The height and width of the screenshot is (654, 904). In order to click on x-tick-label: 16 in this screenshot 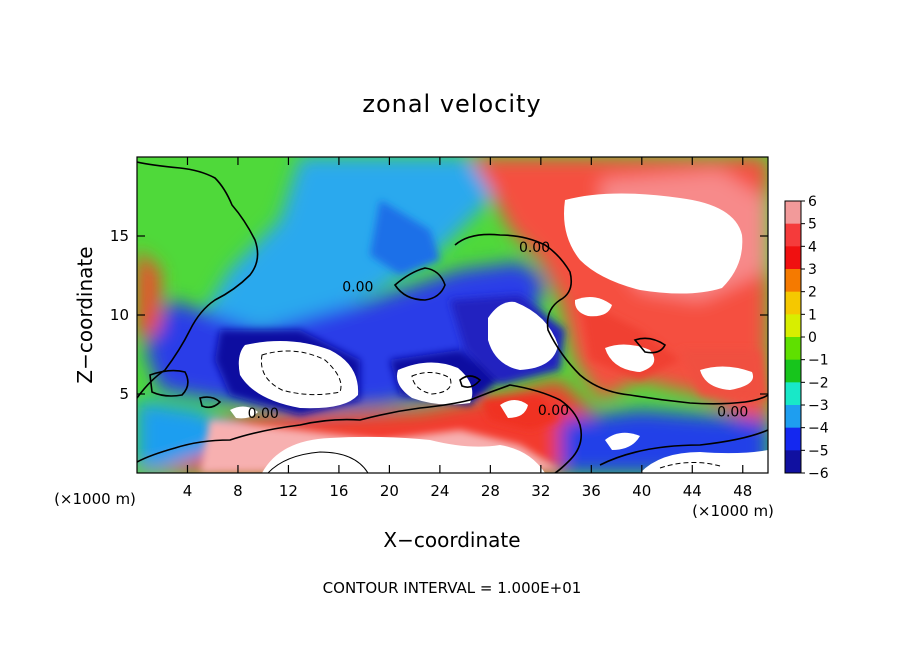, I will do `click(338, 491)`.